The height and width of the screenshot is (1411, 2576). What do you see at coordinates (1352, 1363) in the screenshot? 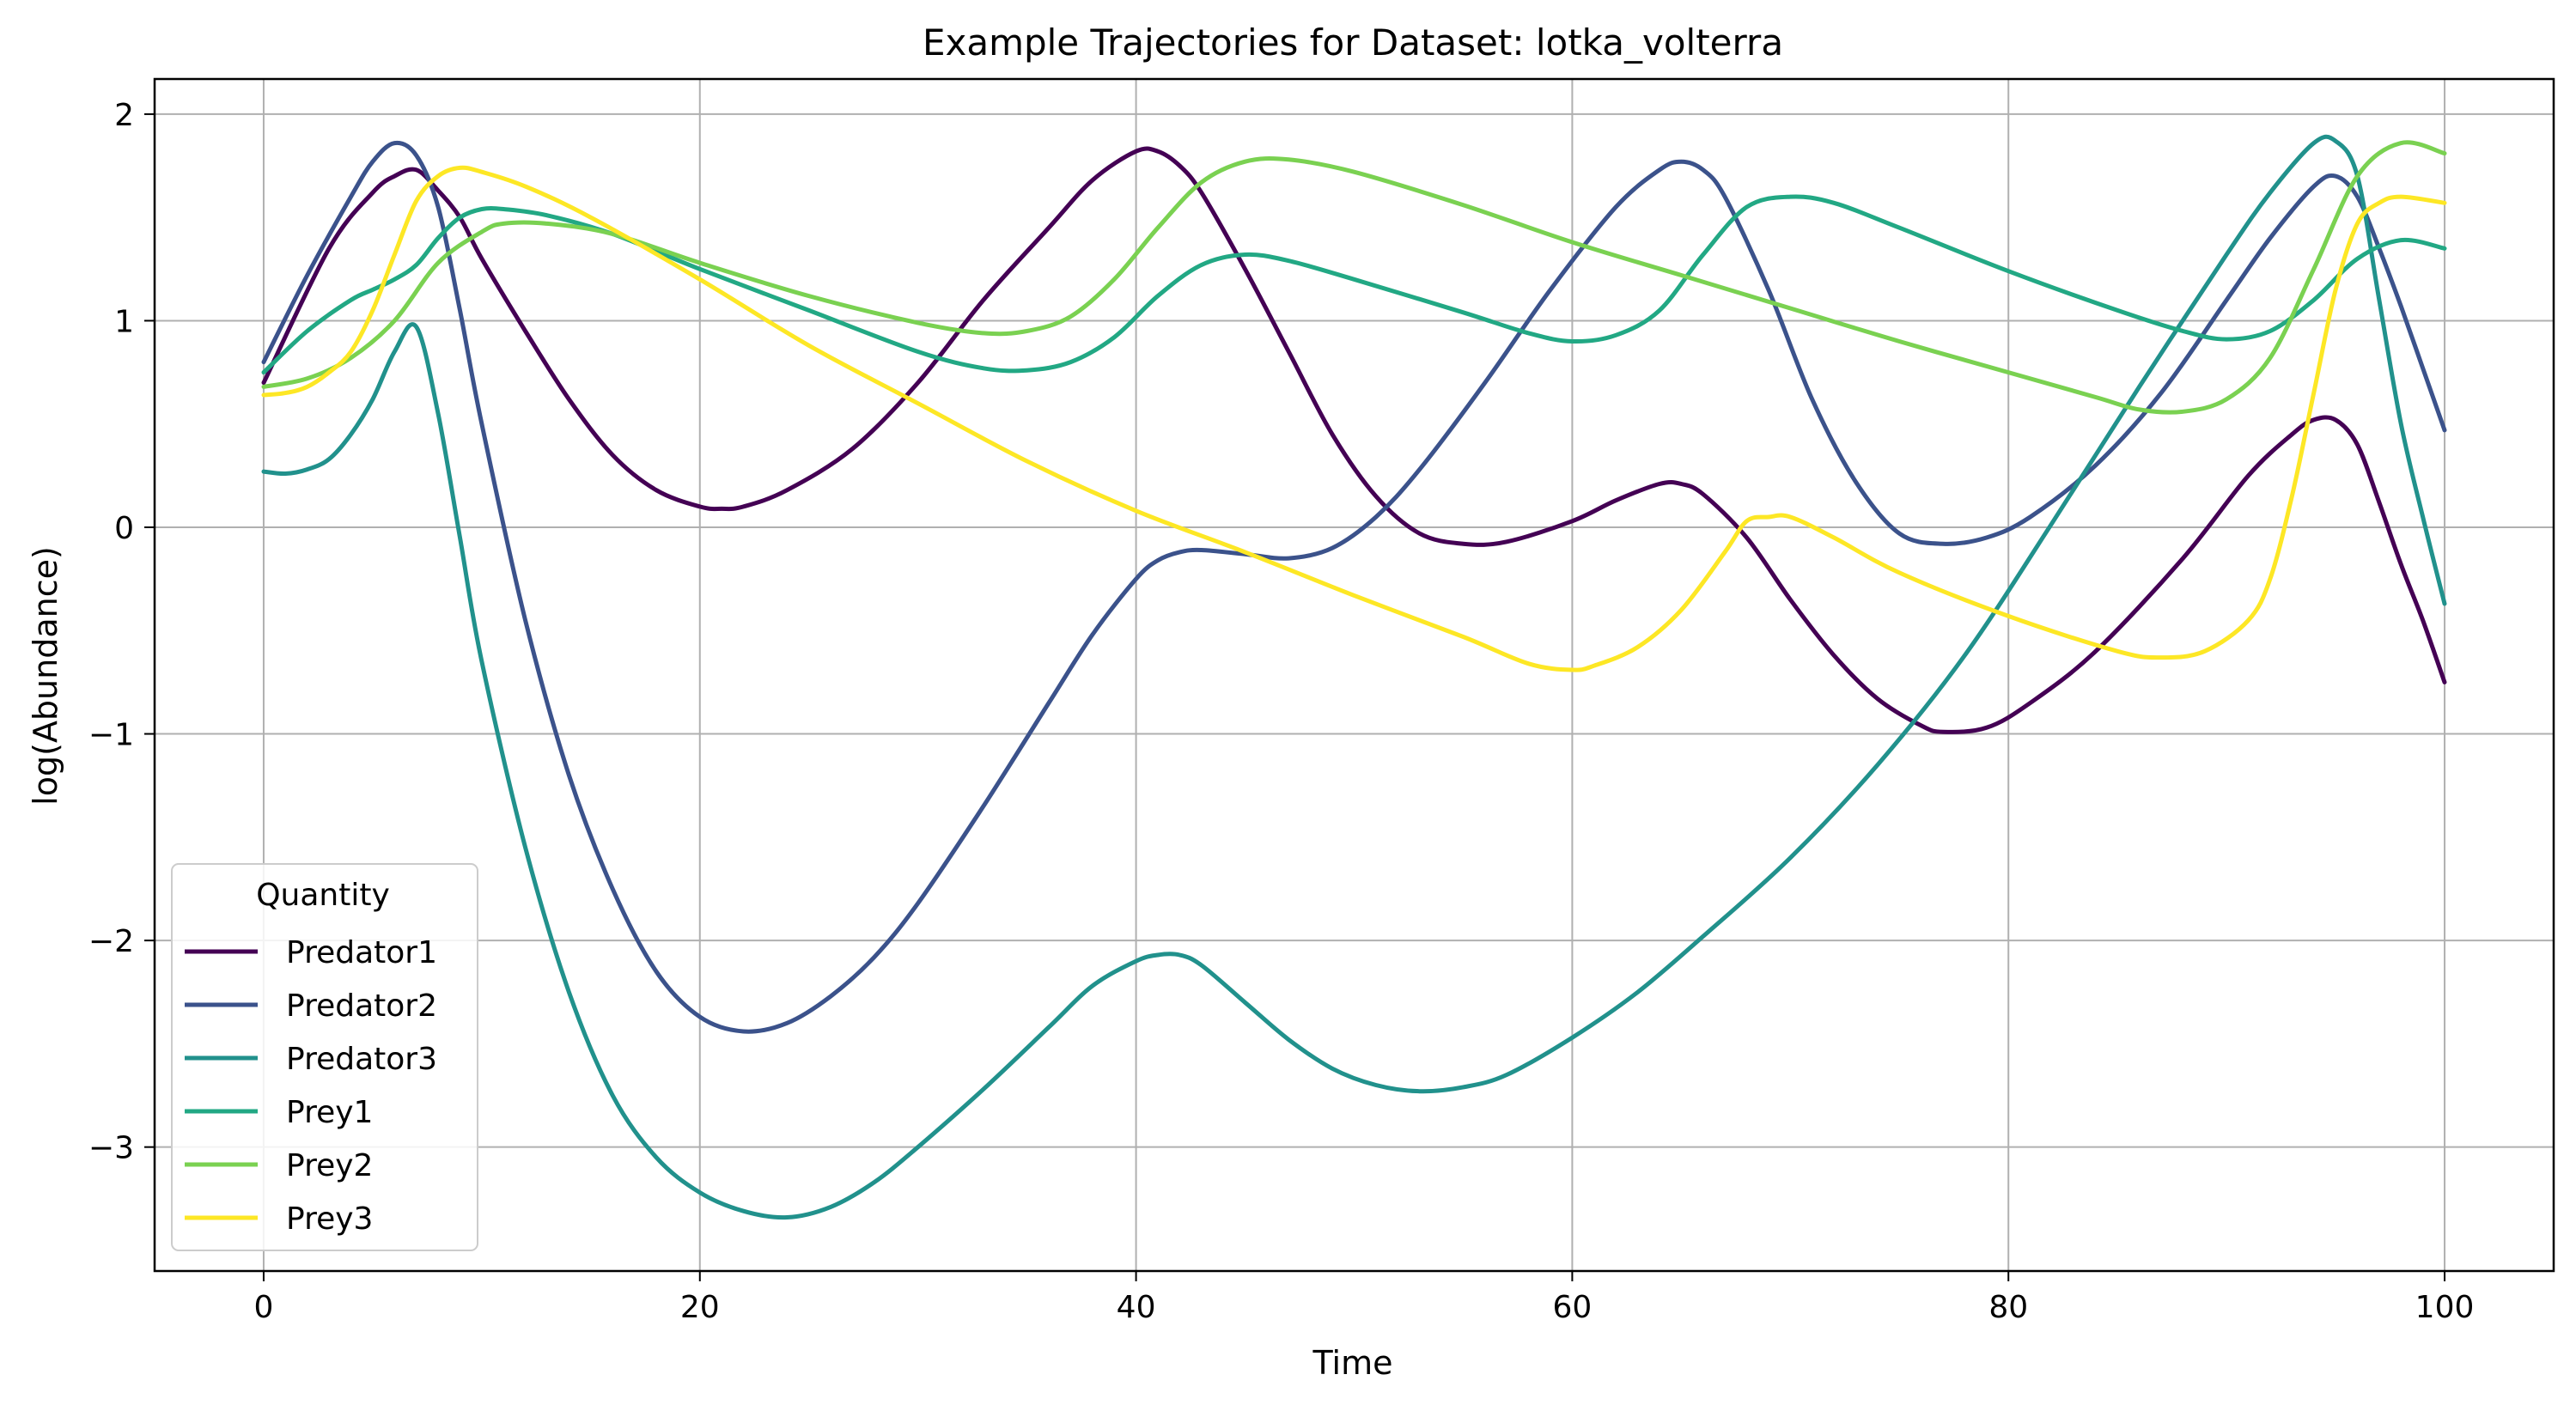
I see `x-axis-label: Time` at bounding box center [1352, 1363].